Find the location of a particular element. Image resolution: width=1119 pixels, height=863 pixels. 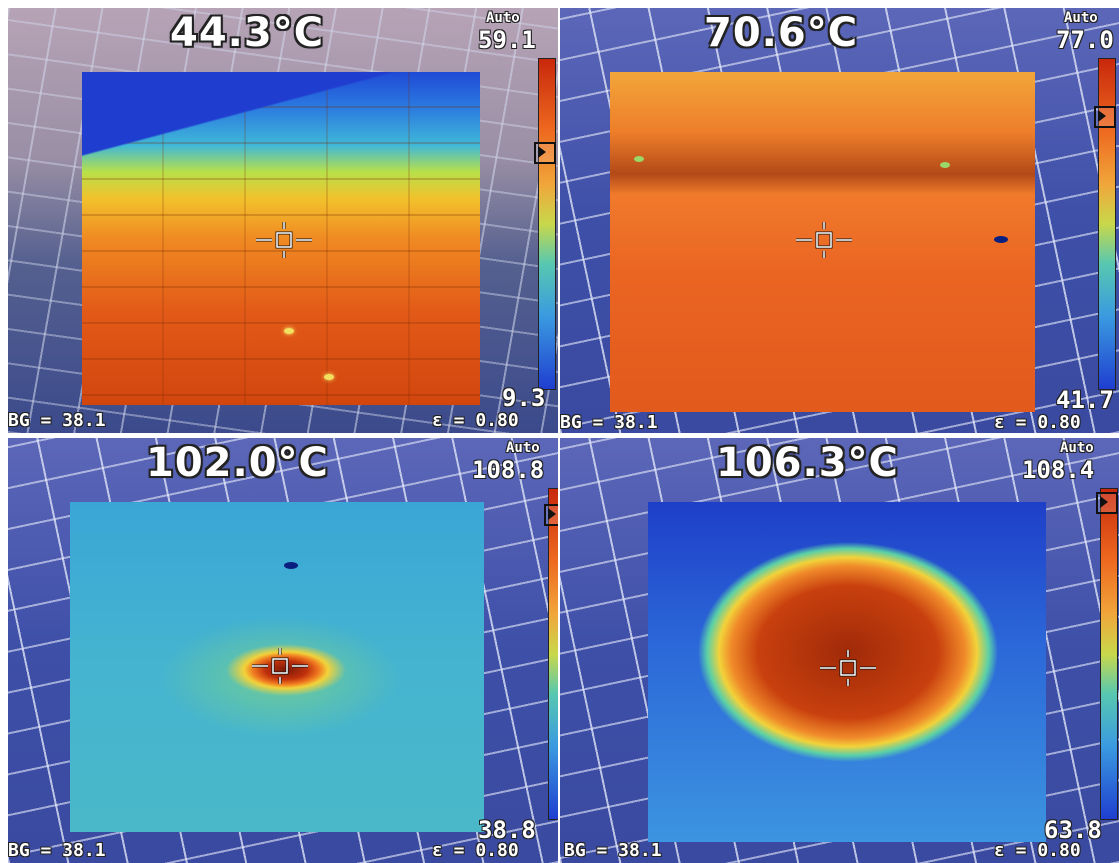

spot-temperature: 106.3°C is located at coordinates (807, 463).